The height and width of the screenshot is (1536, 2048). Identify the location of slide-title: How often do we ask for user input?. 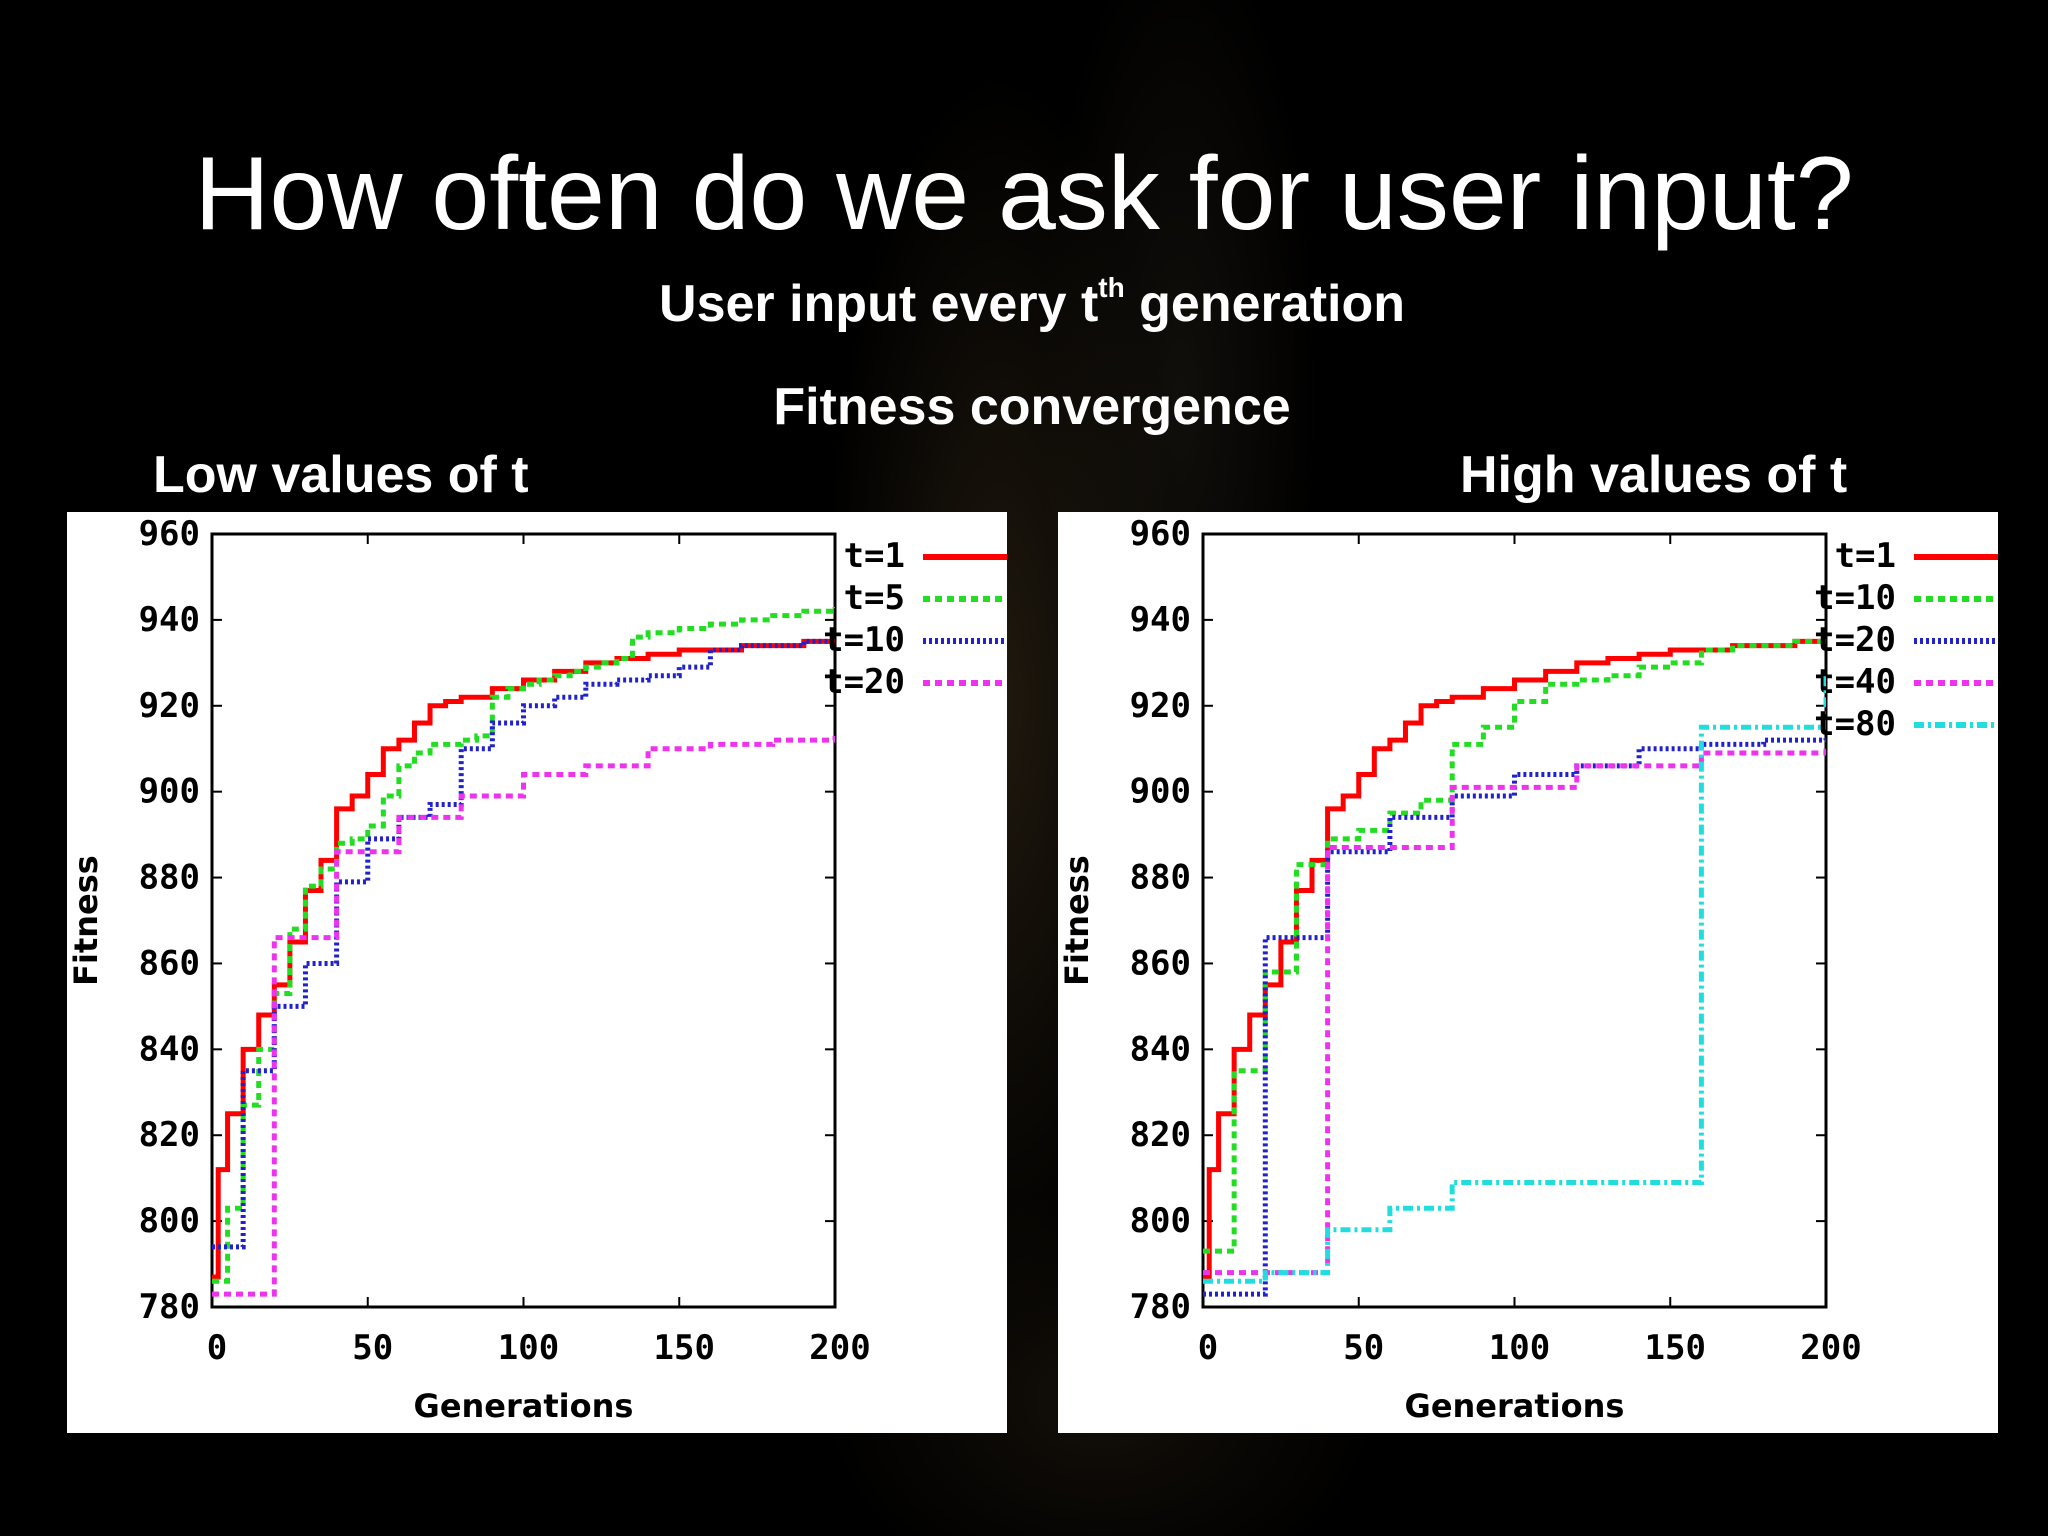
(1024, 194).